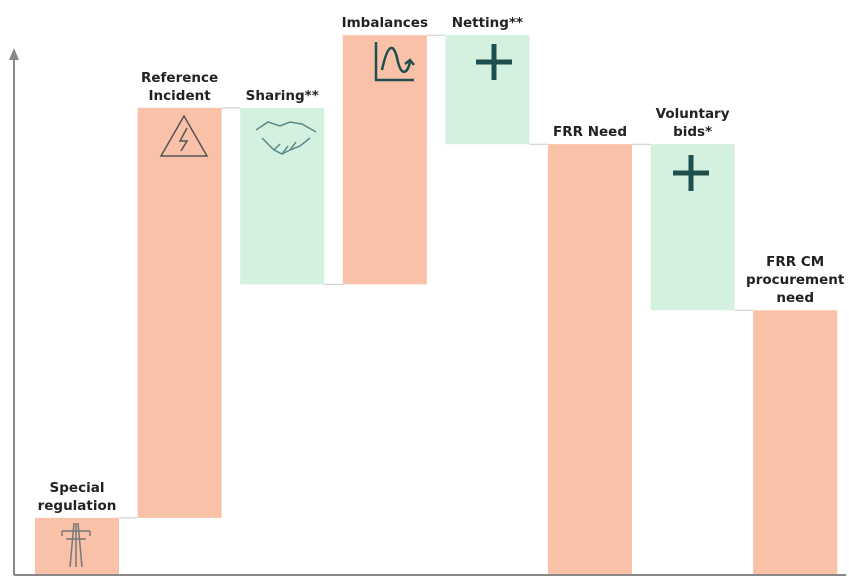 This screenshot has width=849, height=577. Describe the element at coordinates (394, 62) in the screenshot. I see `waveform-icon` at that location.